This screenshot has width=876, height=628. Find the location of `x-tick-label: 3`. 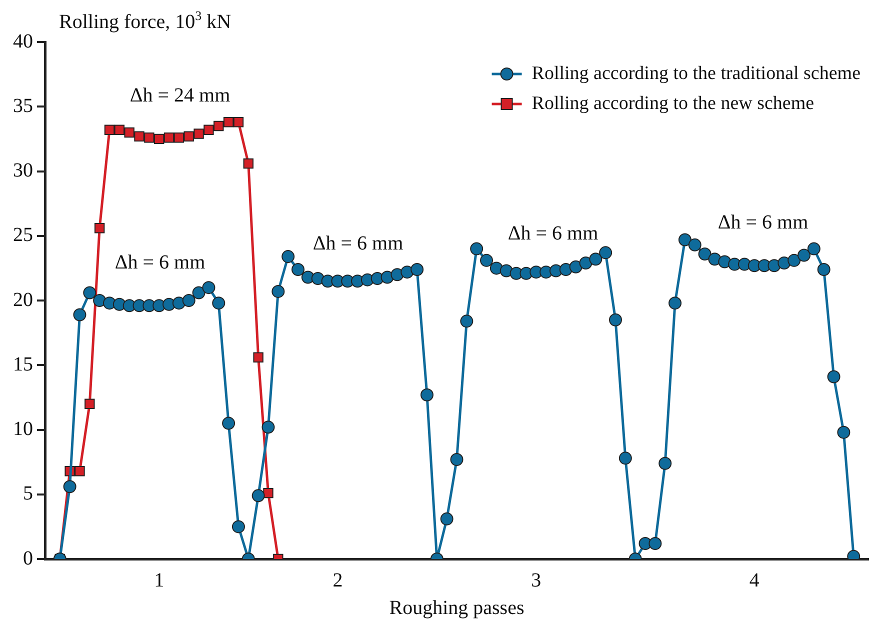

x-tick-label: 3 is located at coordinates (536, 580).